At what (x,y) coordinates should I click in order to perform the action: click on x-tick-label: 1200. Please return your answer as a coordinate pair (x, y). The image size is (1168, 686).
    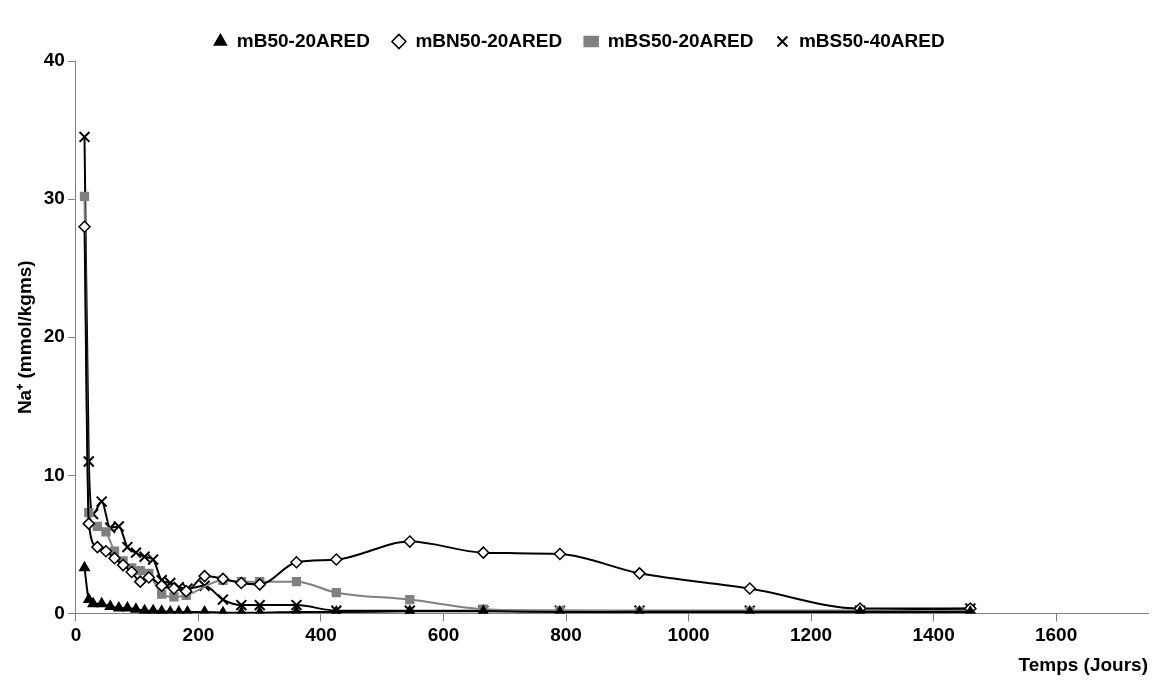
    Looking at the image, I should click on (811, 635).